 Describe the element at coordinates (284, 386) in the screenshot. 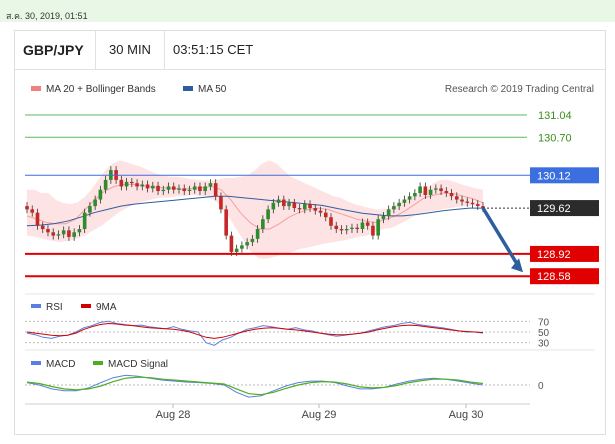

I see `macd-panel: 0` at that location.